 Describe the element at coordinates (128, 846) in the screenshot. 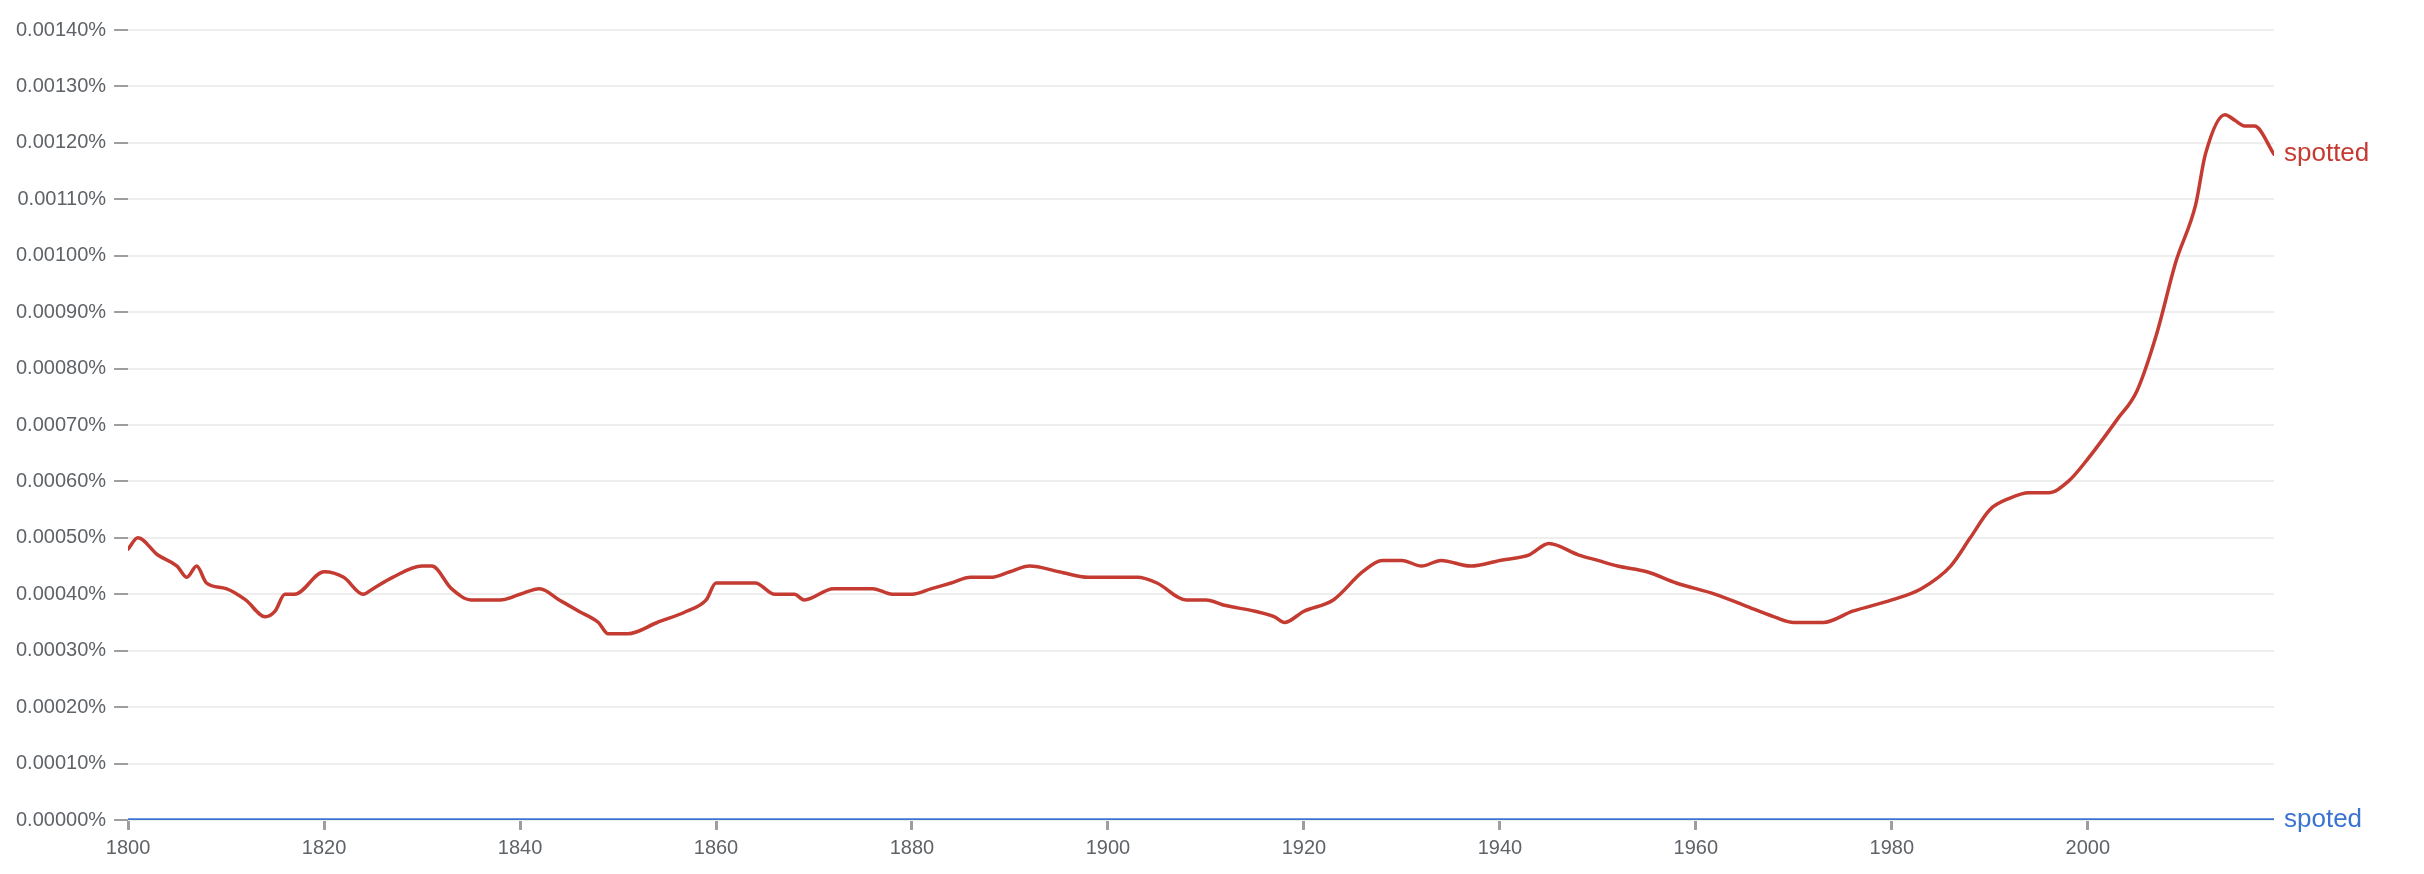

I see `x-tick-label: 1800` at that location.